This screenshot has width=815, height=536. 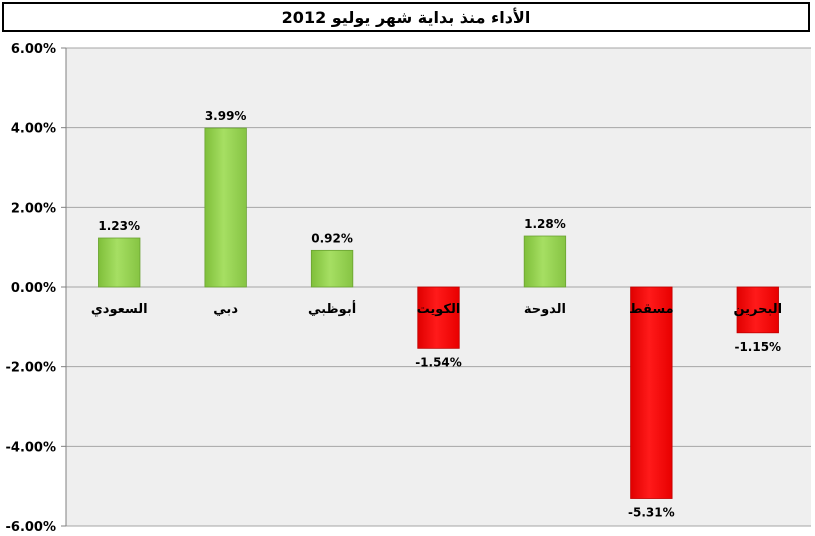 I want to click on data-label: -1.15%, so click(x=757, y=347).